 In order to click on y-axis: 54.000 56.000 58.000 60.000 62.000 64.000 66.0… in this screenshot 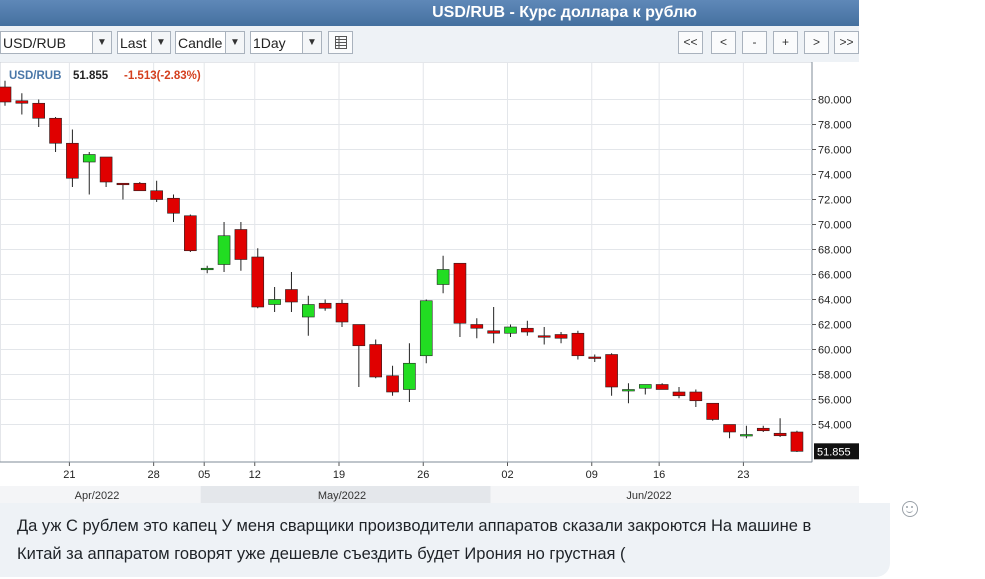, I will do `click(835, 277)`.